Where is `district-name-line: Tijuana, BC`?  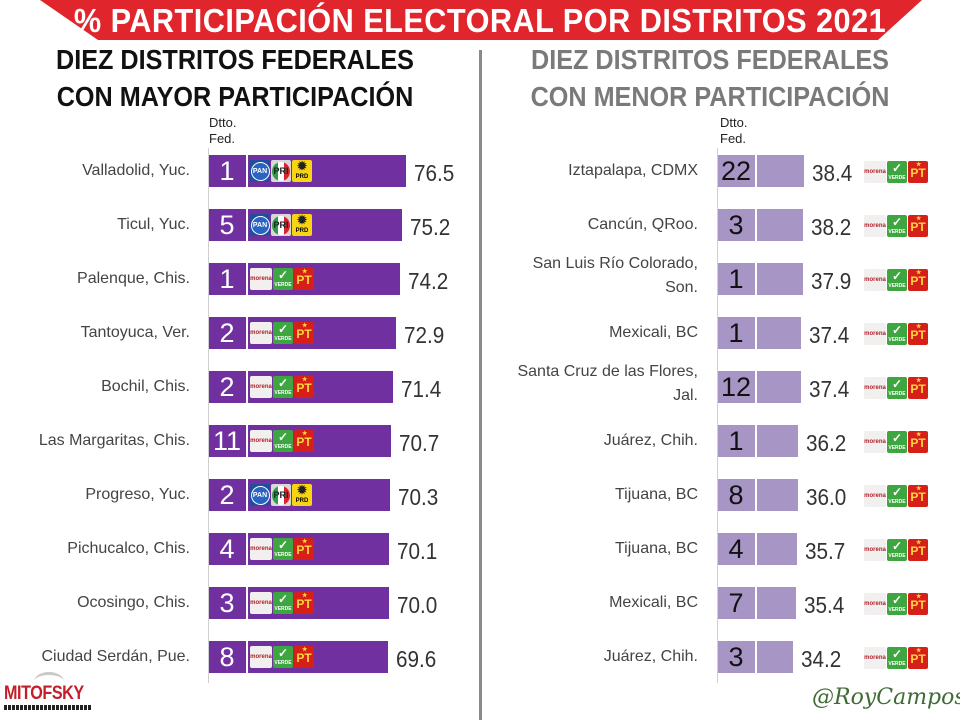 district-name-line: Tijuana, BC is located at coordinates (656, 494).